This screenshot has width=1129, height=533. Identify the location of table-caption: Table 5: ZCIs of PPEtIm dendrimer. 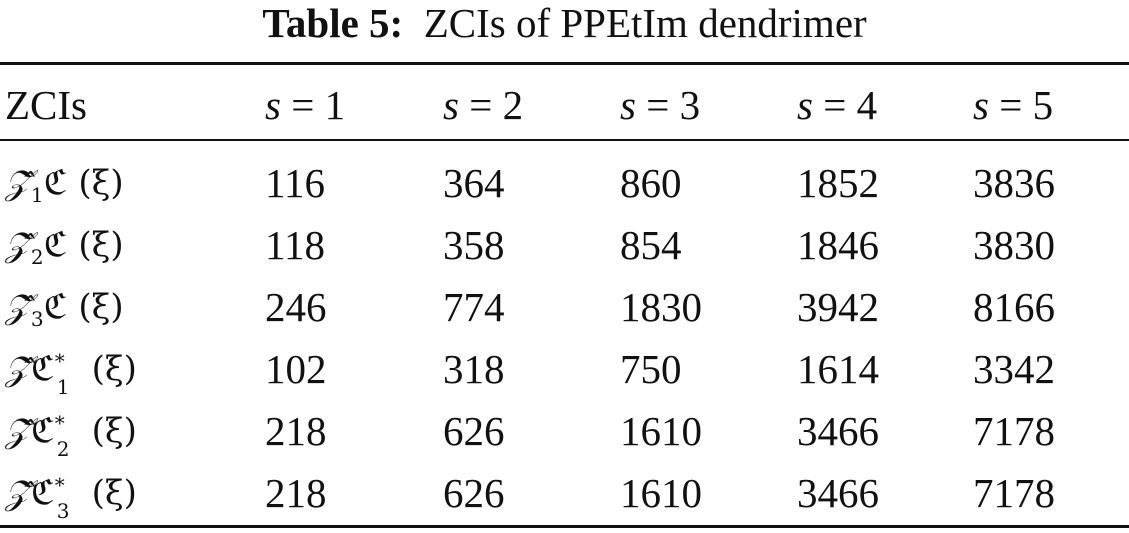
(564, 23).